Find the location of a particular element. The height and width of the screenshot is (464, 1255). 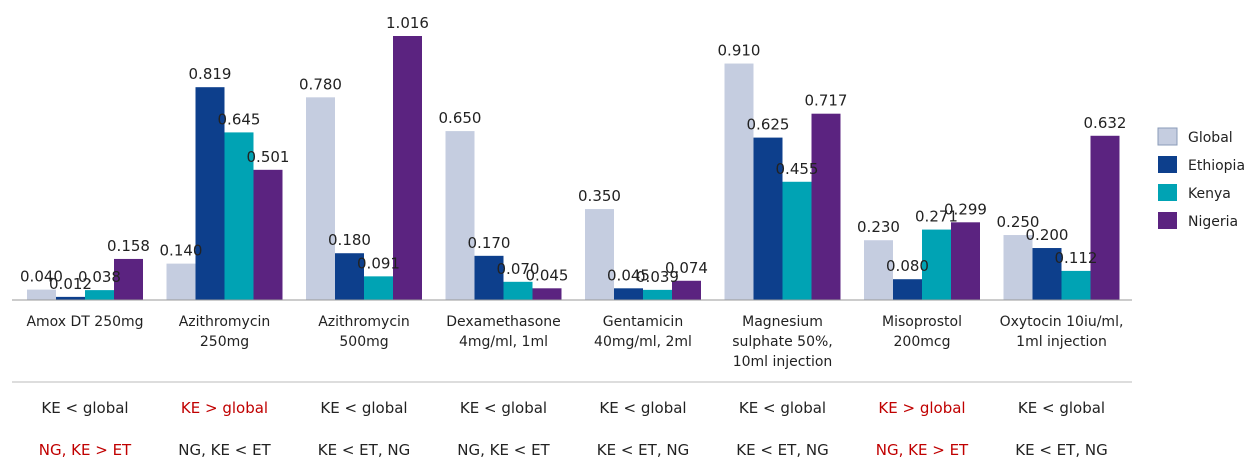

legend-swatch-nigeria is located at coordinates (1167, 220).